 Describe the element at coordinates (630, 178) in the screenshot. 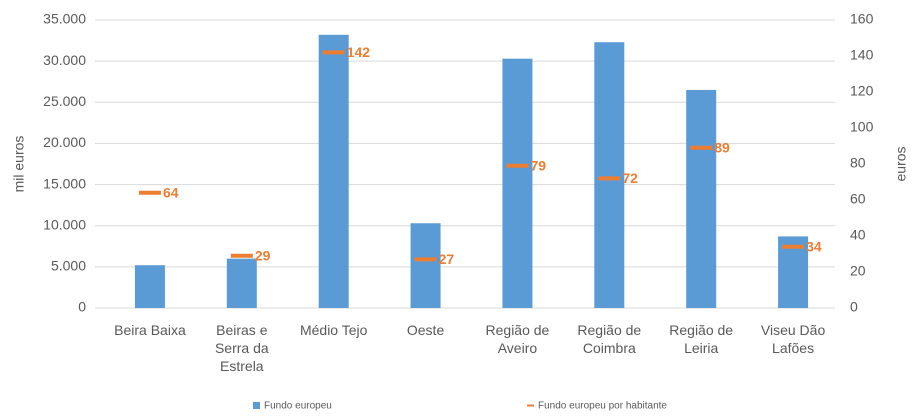

I see `data-label: 72` at that location.